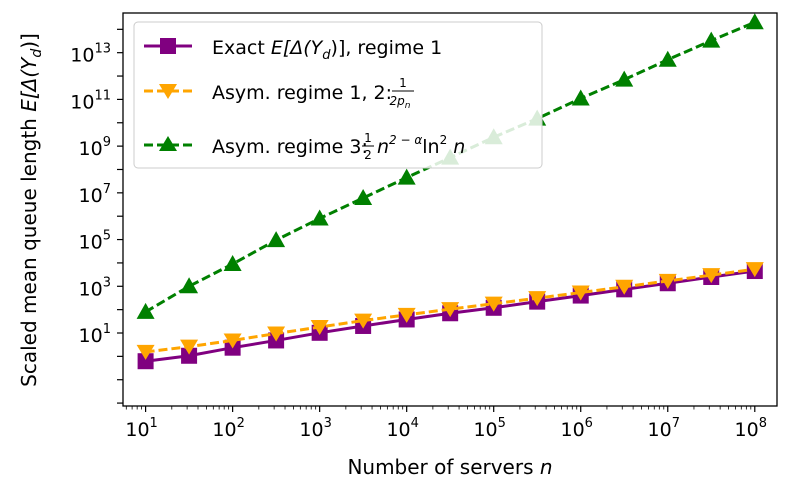  I want to click on legend-frac-num-asym3: 1, so click(368, 138).